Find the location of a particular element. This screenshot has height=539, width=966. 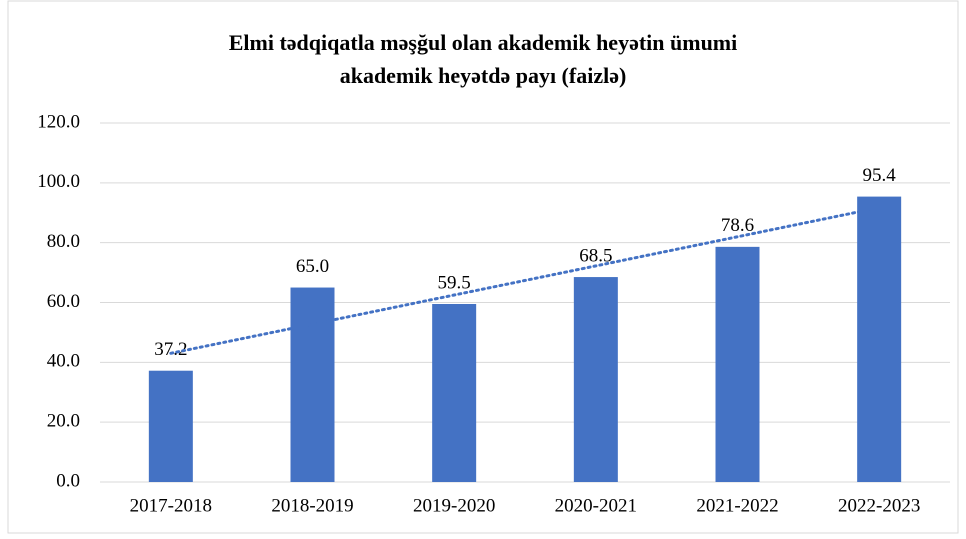

data-label: 59.5 is located at coordinates (454, 282).